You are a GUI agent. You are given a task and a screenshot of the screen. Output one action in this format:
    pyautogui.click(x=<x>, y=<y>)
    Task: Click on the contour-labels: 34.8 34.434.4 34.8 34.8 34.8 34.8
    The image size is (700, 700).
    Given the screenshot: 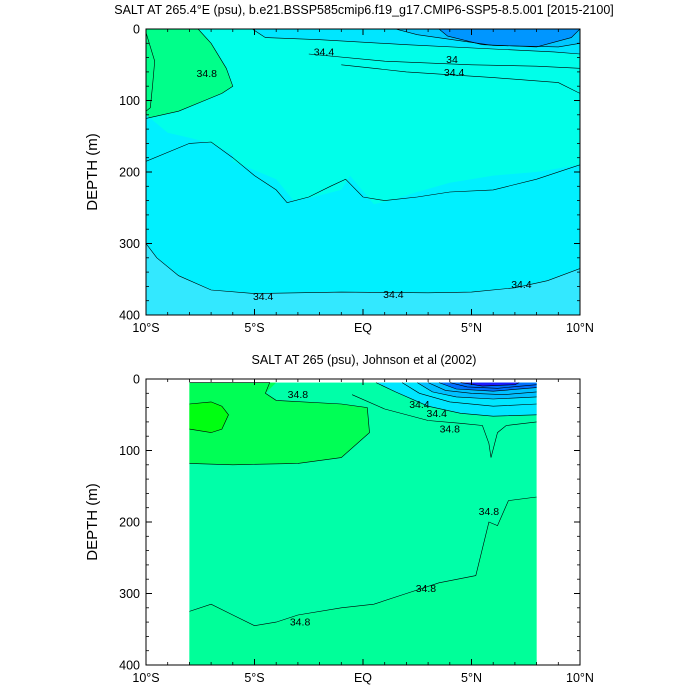 What is the action you would take?
    pyautogui.click(x=394, y=509)
    